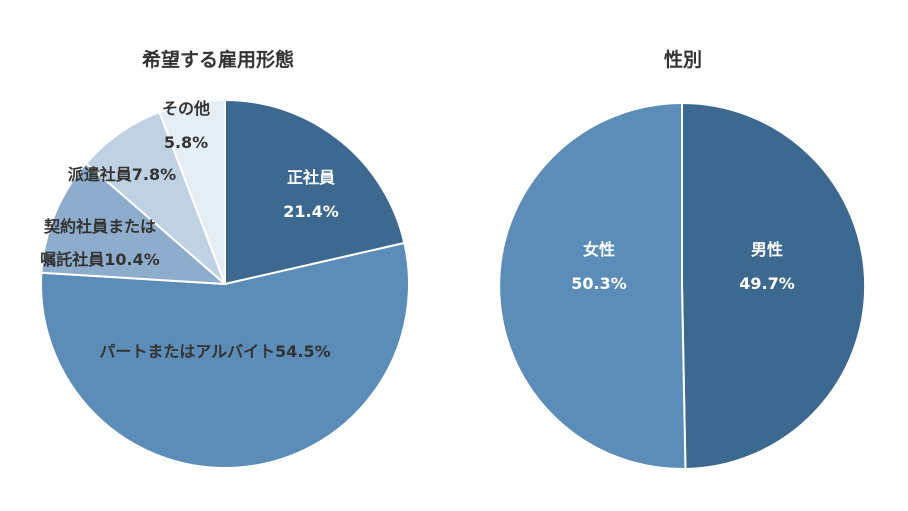 The width and height of the screenshot is (908, 511). What do you see at coordinates (683, 266) in the screenshot?
I see `gender-pie-labels: 男性 49.7% 女性 50.3%` at bounding box center [683, 266].